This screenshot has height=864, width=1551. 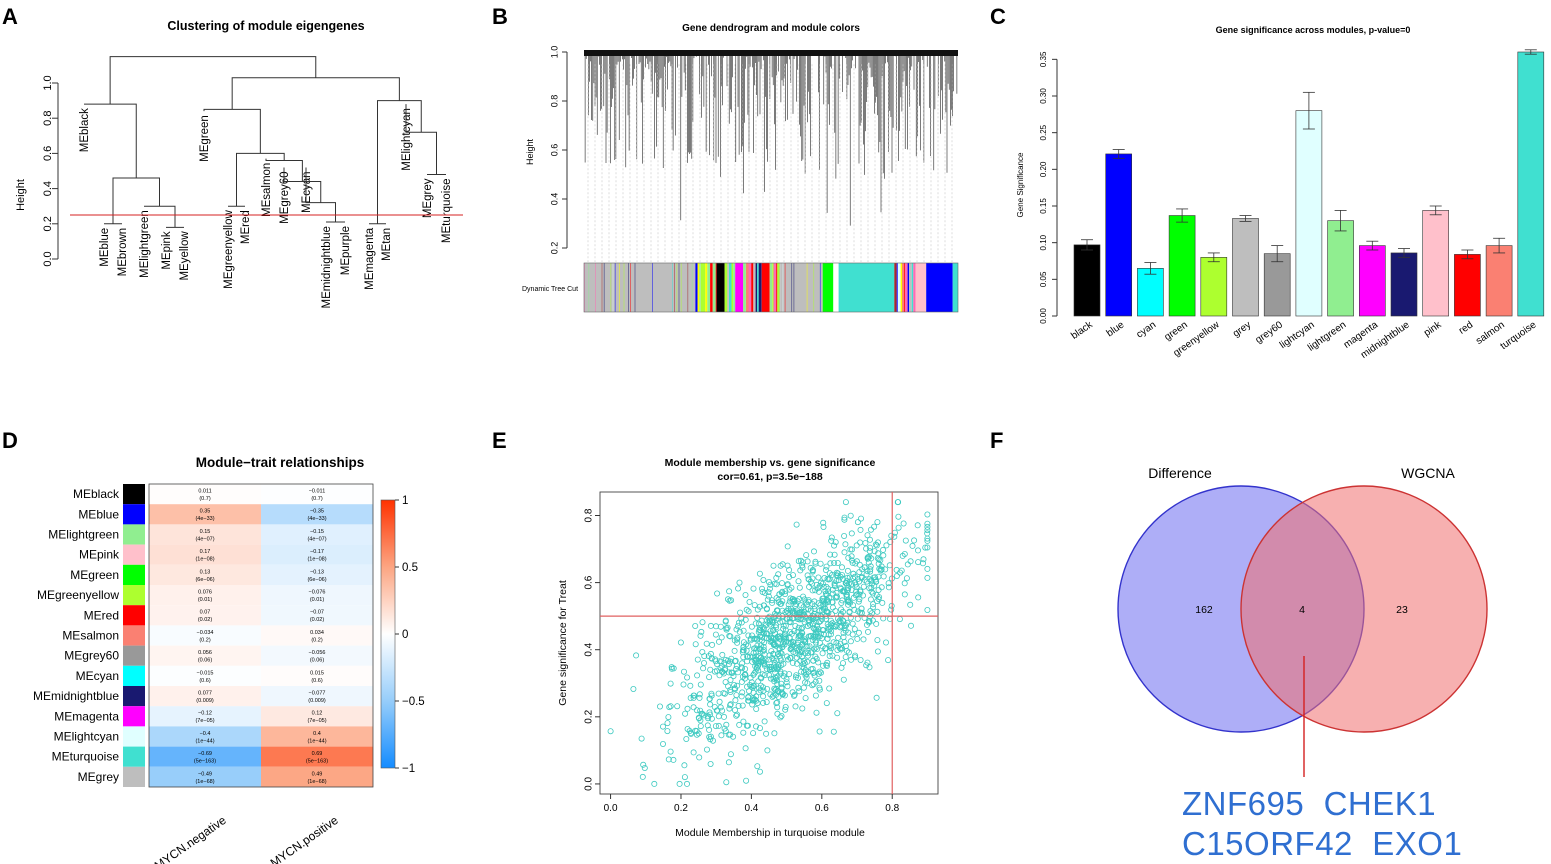 I want to click on cell-correlation: 0.056, so click(x=205, y=653).